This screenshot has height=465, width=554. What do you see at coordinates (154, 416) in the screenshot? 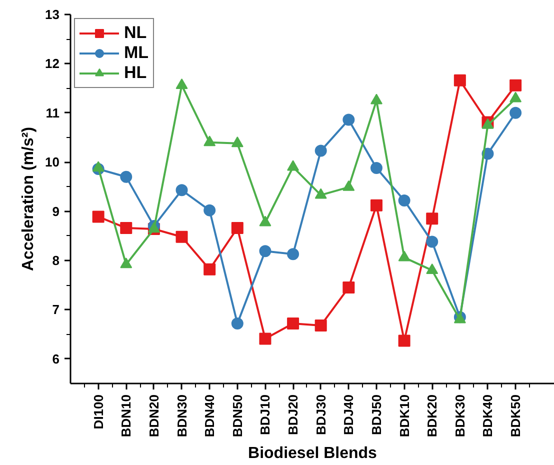
I see `x-tick-label: BDN20` at bounding box center [154, 416].